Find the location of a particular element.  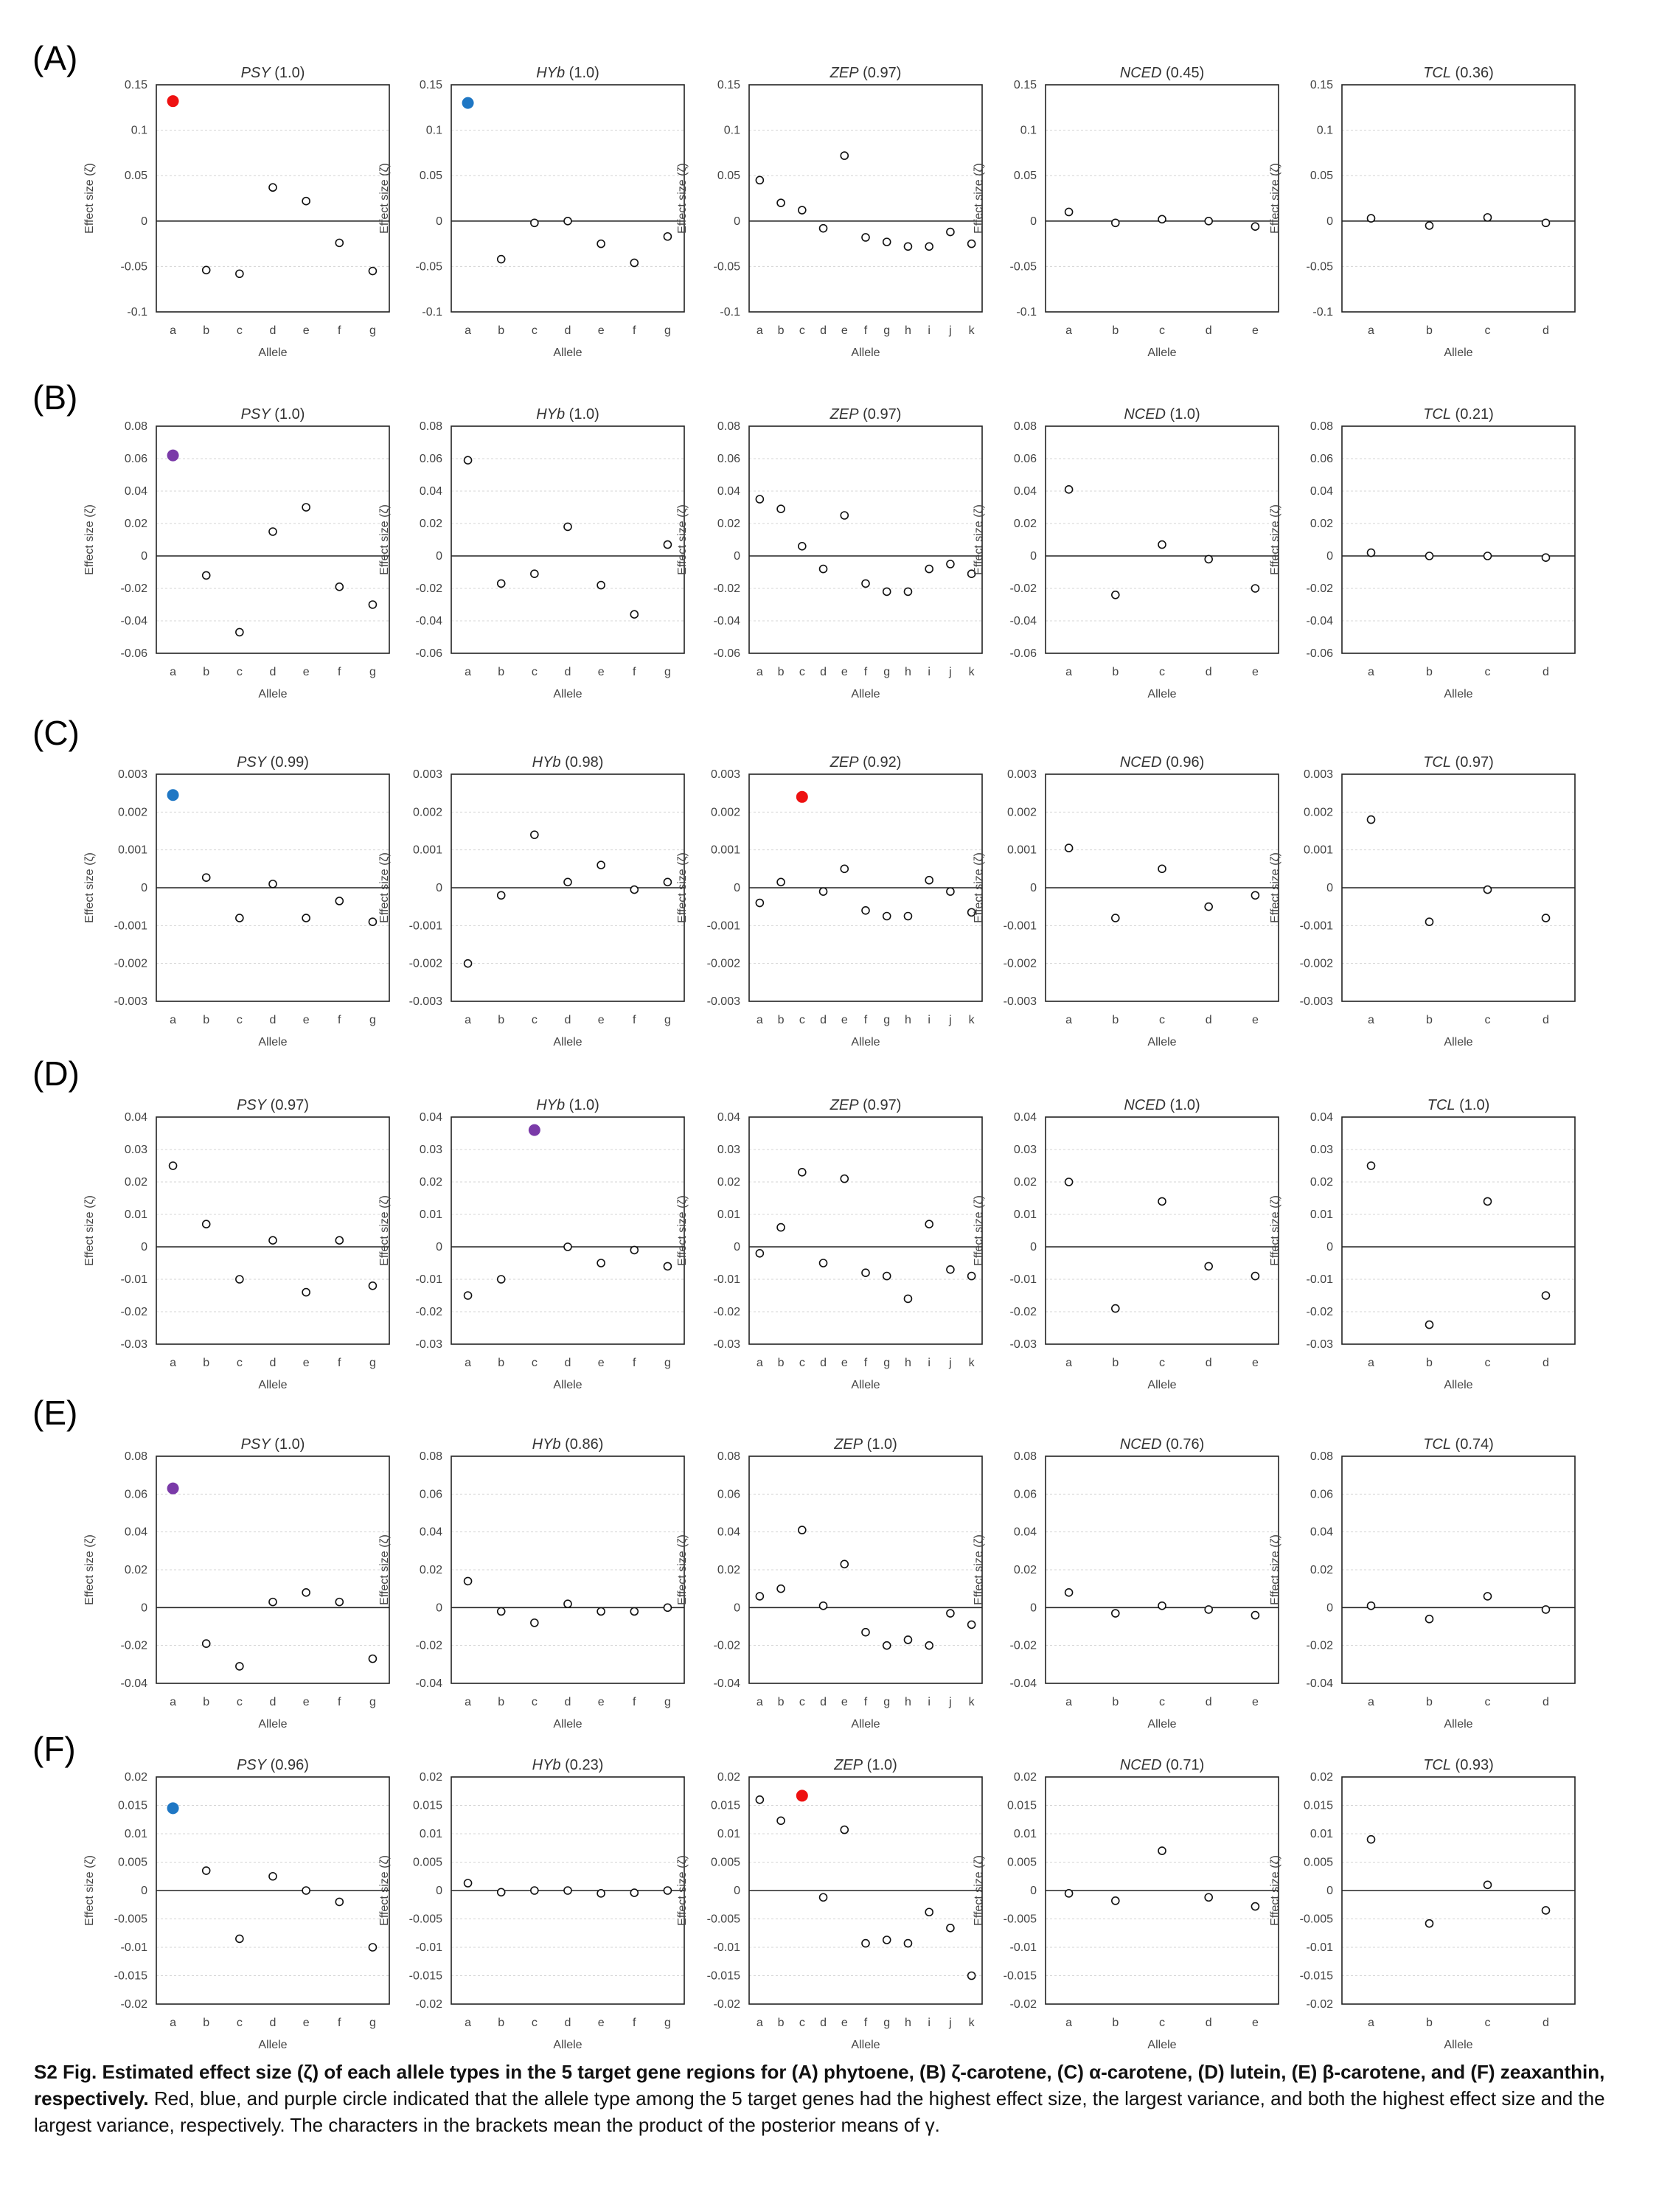

gene-name: TCL is located at coordinates (1437, 414).